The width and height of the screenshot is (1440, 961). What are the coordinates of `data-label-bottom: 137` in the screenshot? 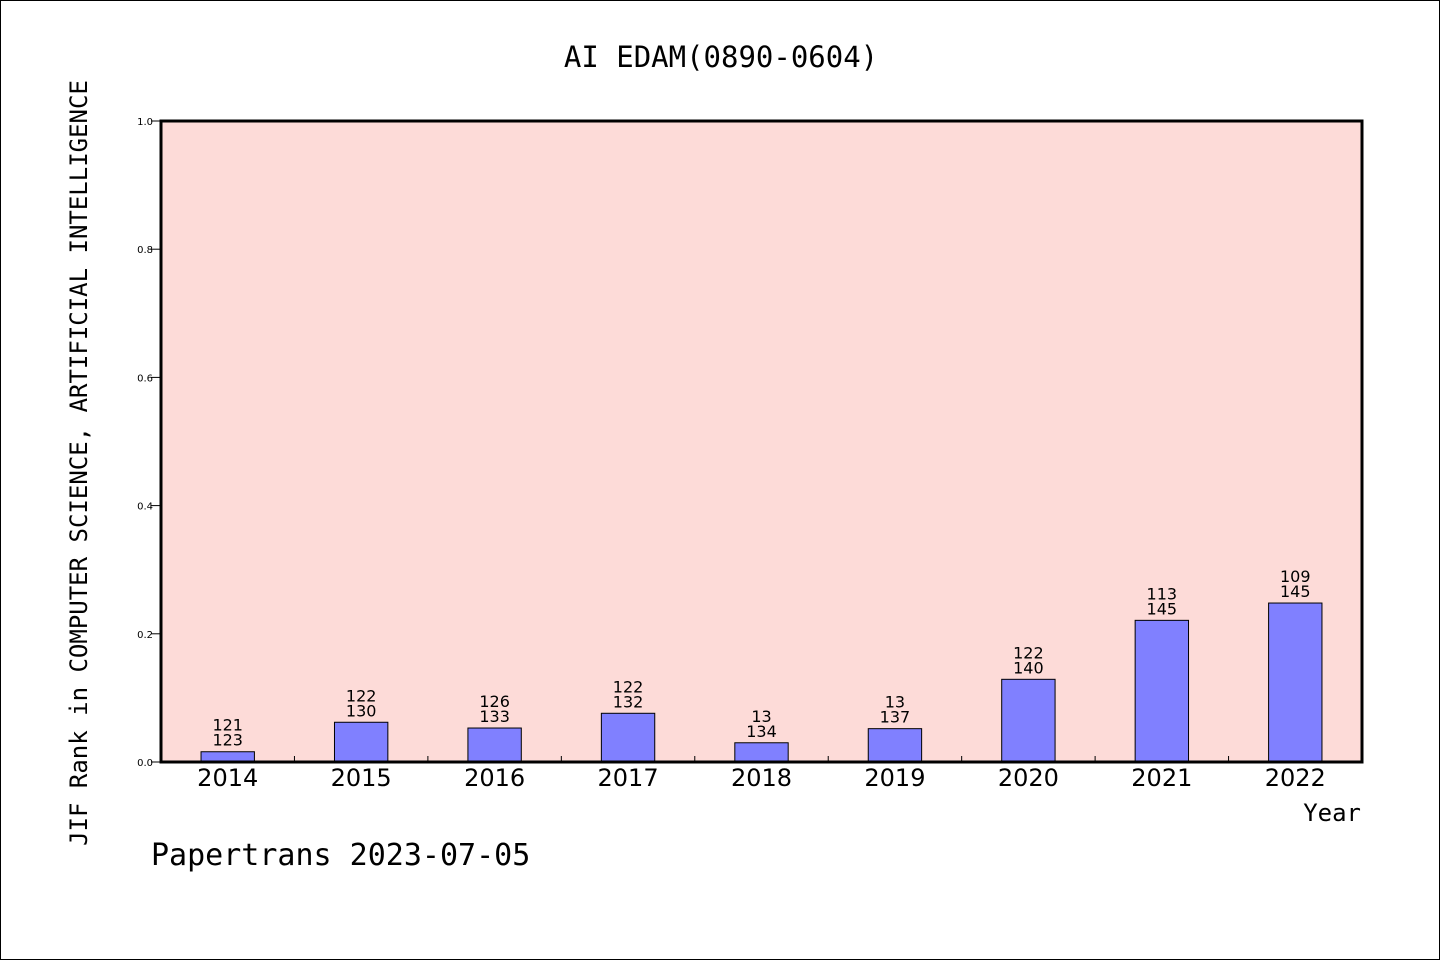 It's located at (895, 717).